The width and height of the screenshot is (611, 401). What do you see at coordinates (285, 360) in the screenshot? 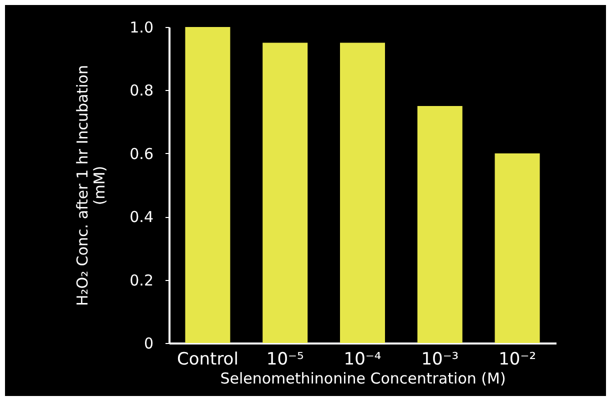
I see `x-tick-label: 10⁻⁵` at bounding box center [285, 360].